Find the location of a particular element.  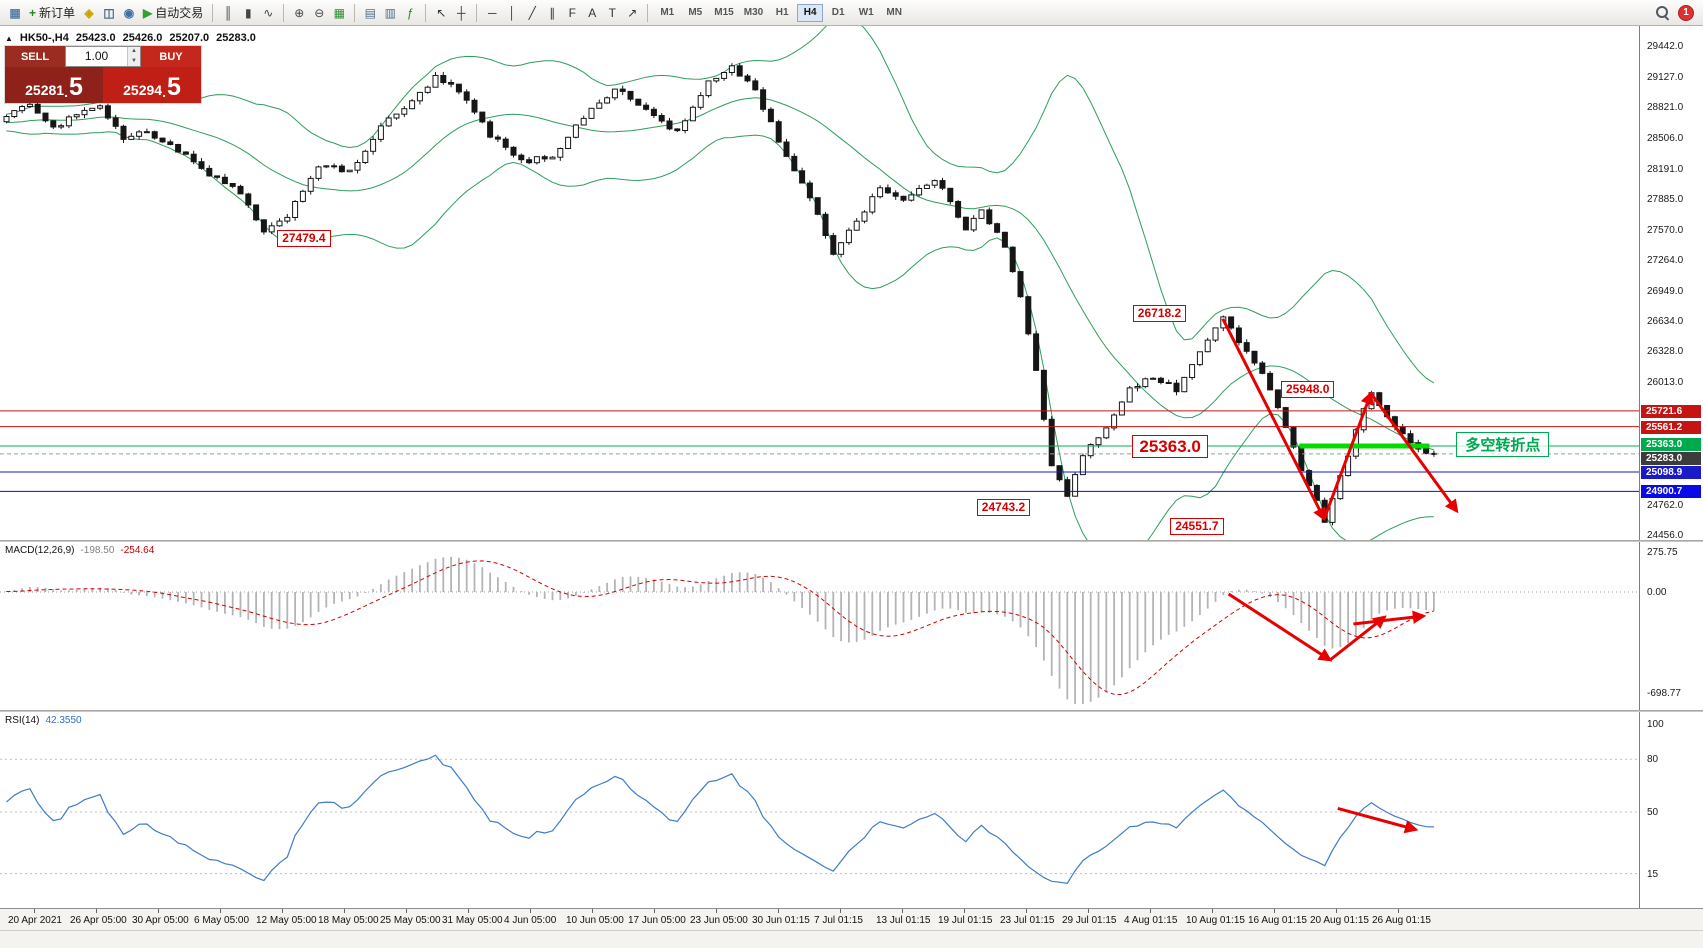

macd-scale-tick: 0.00 is located at coordinates (1657, 592).